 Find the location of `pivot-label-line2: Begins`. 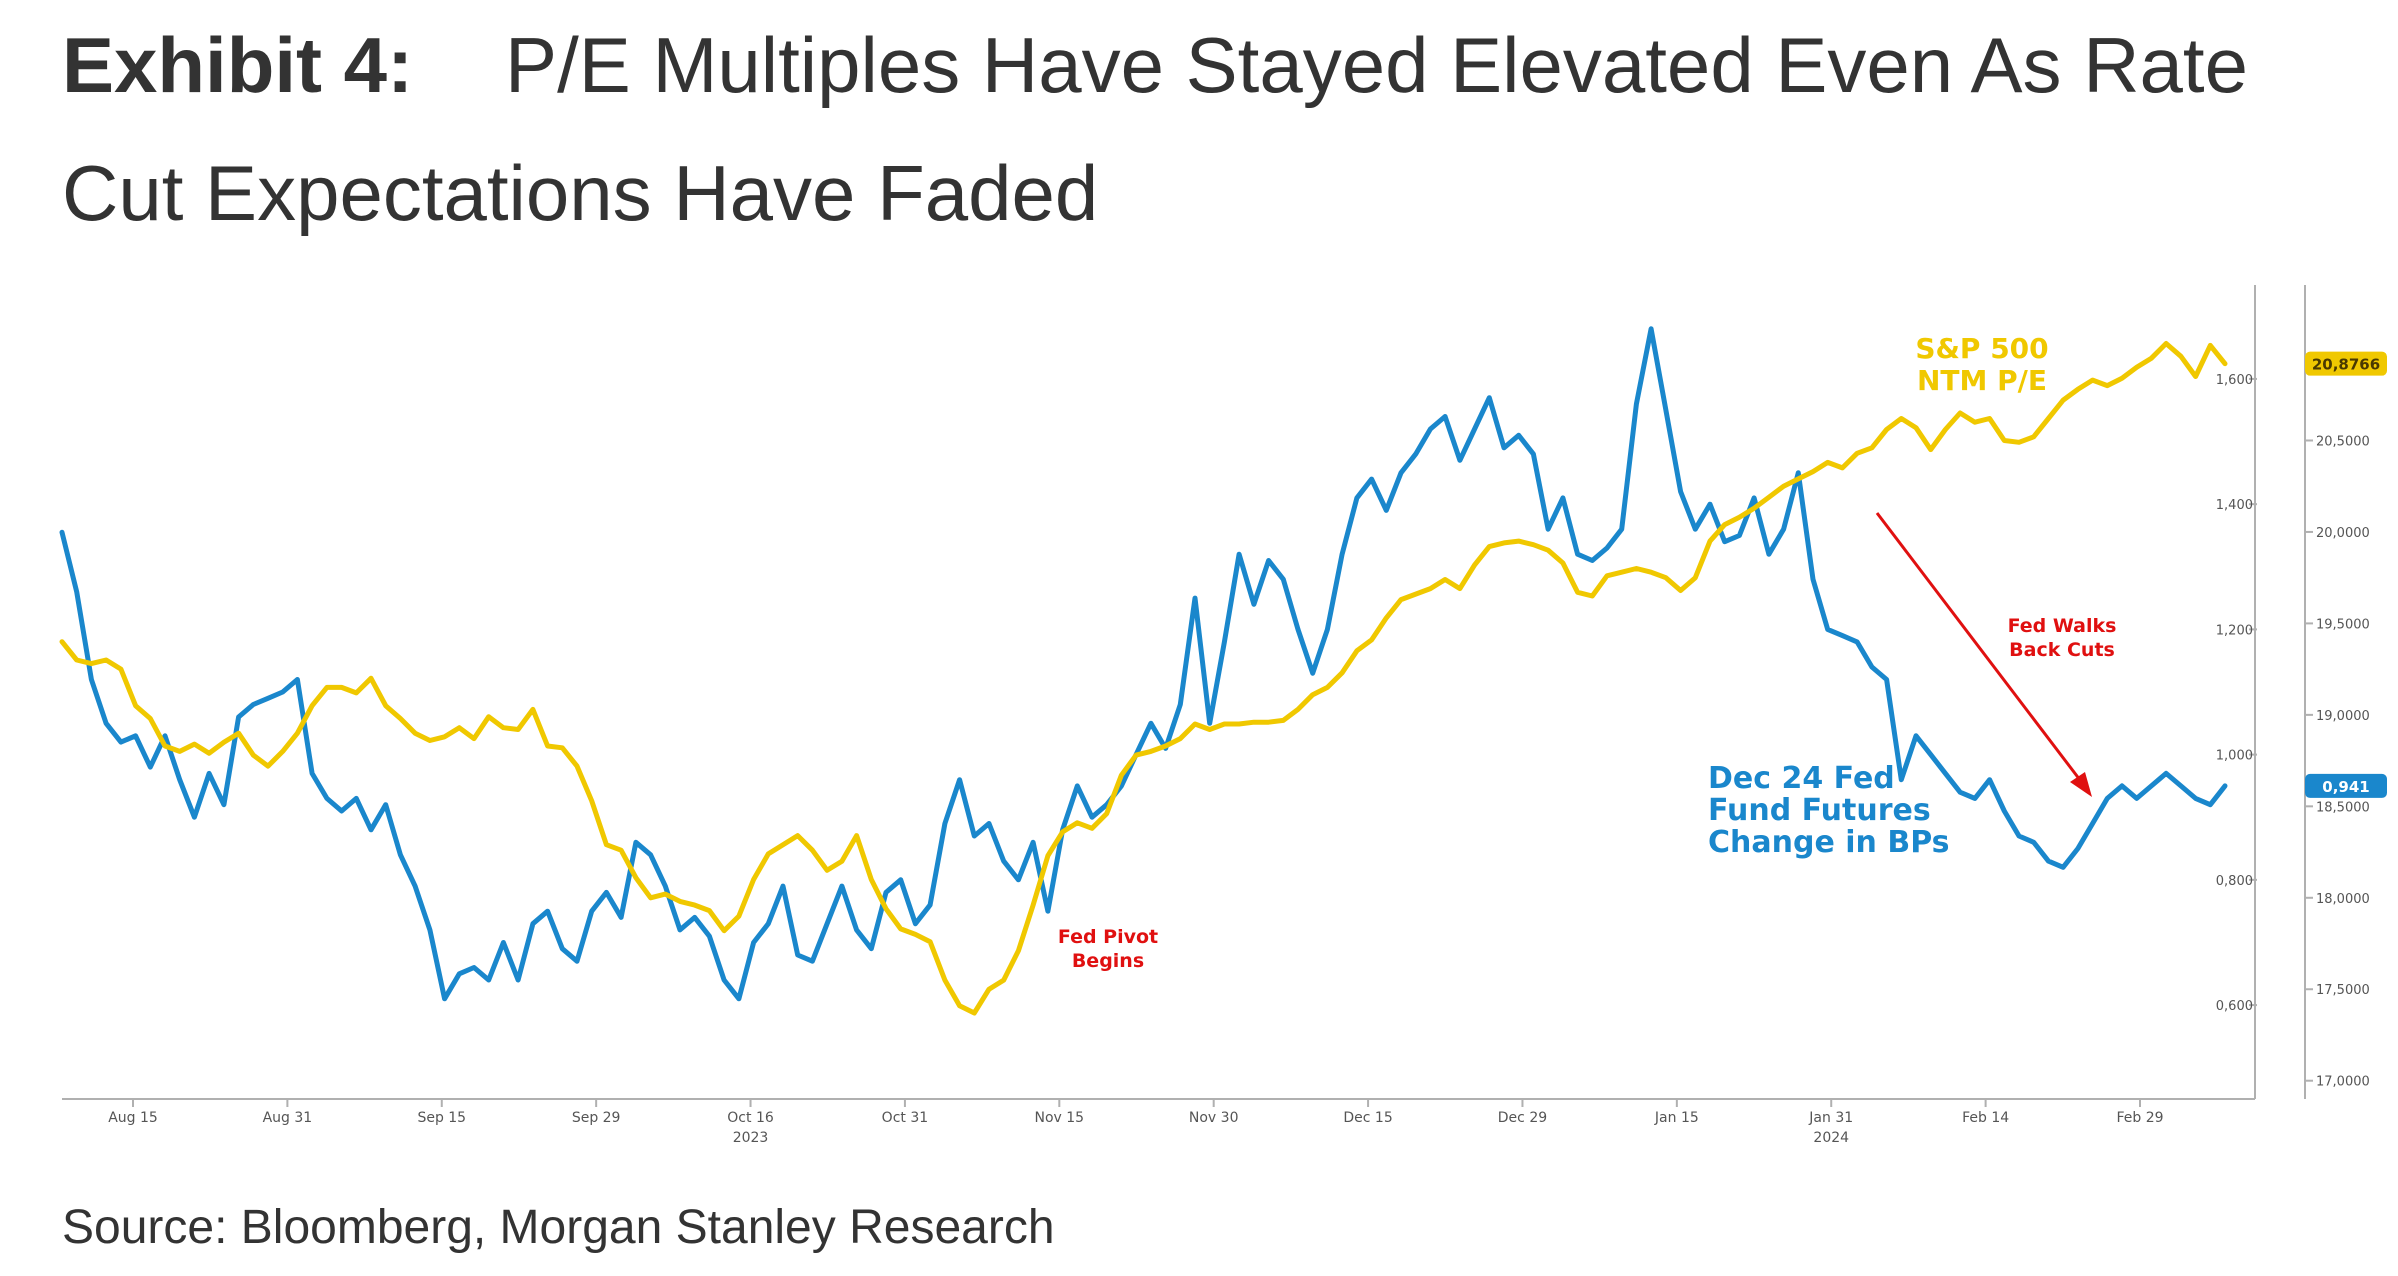

pivot-label-line2: Begins is located at coordinates (1108, 961).